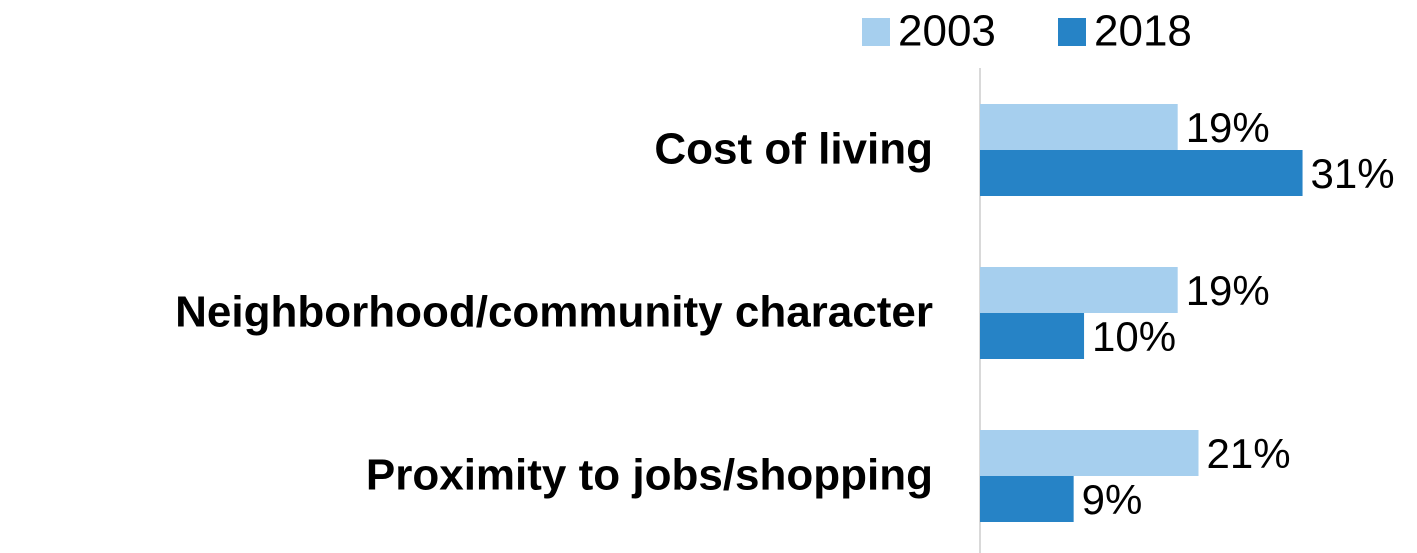 This screenshot has width=1417, height=553. Describe the element at coordinates (793, 149) in the screenshot. I see `y-tick-label: Cost of living` at that location.